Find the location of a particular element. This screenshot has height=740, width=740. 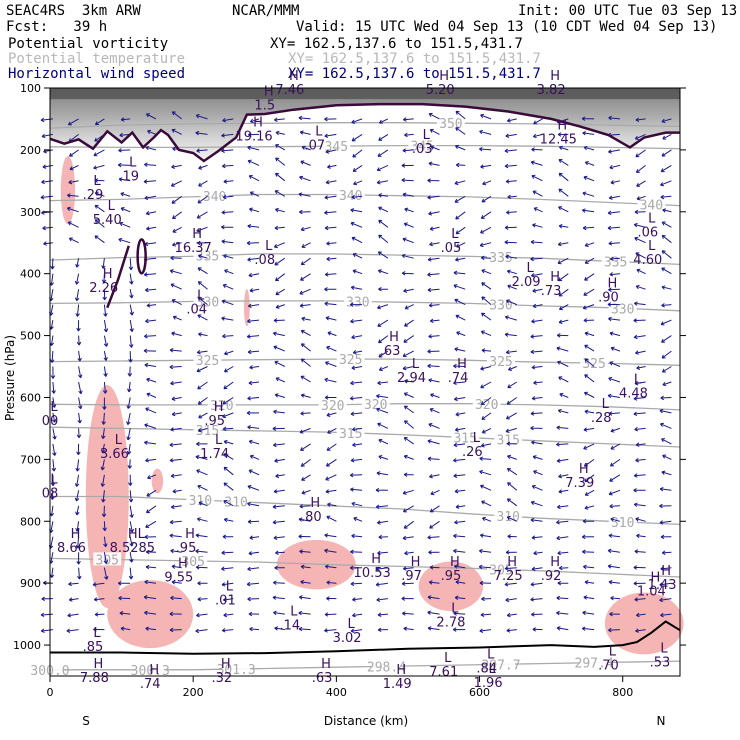

theta-label-325-3: 325 is located at coordinates (593, 364).